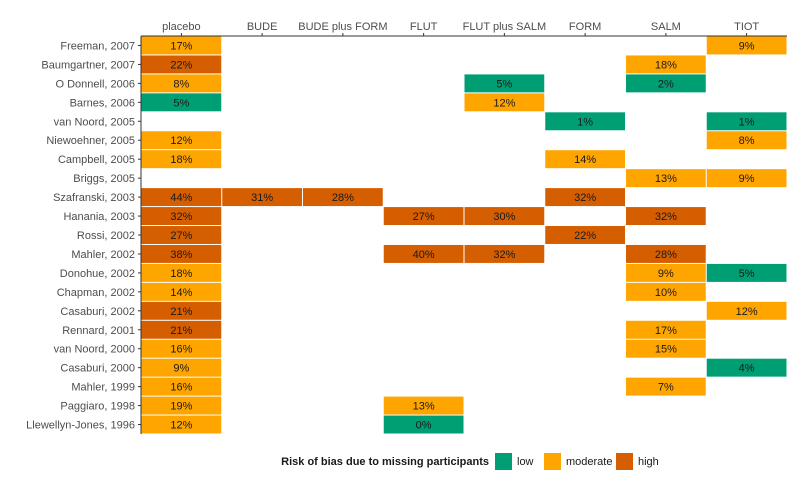  I want to click on cell-label-briggs-2005-salm: 13%, so click(666, 179).